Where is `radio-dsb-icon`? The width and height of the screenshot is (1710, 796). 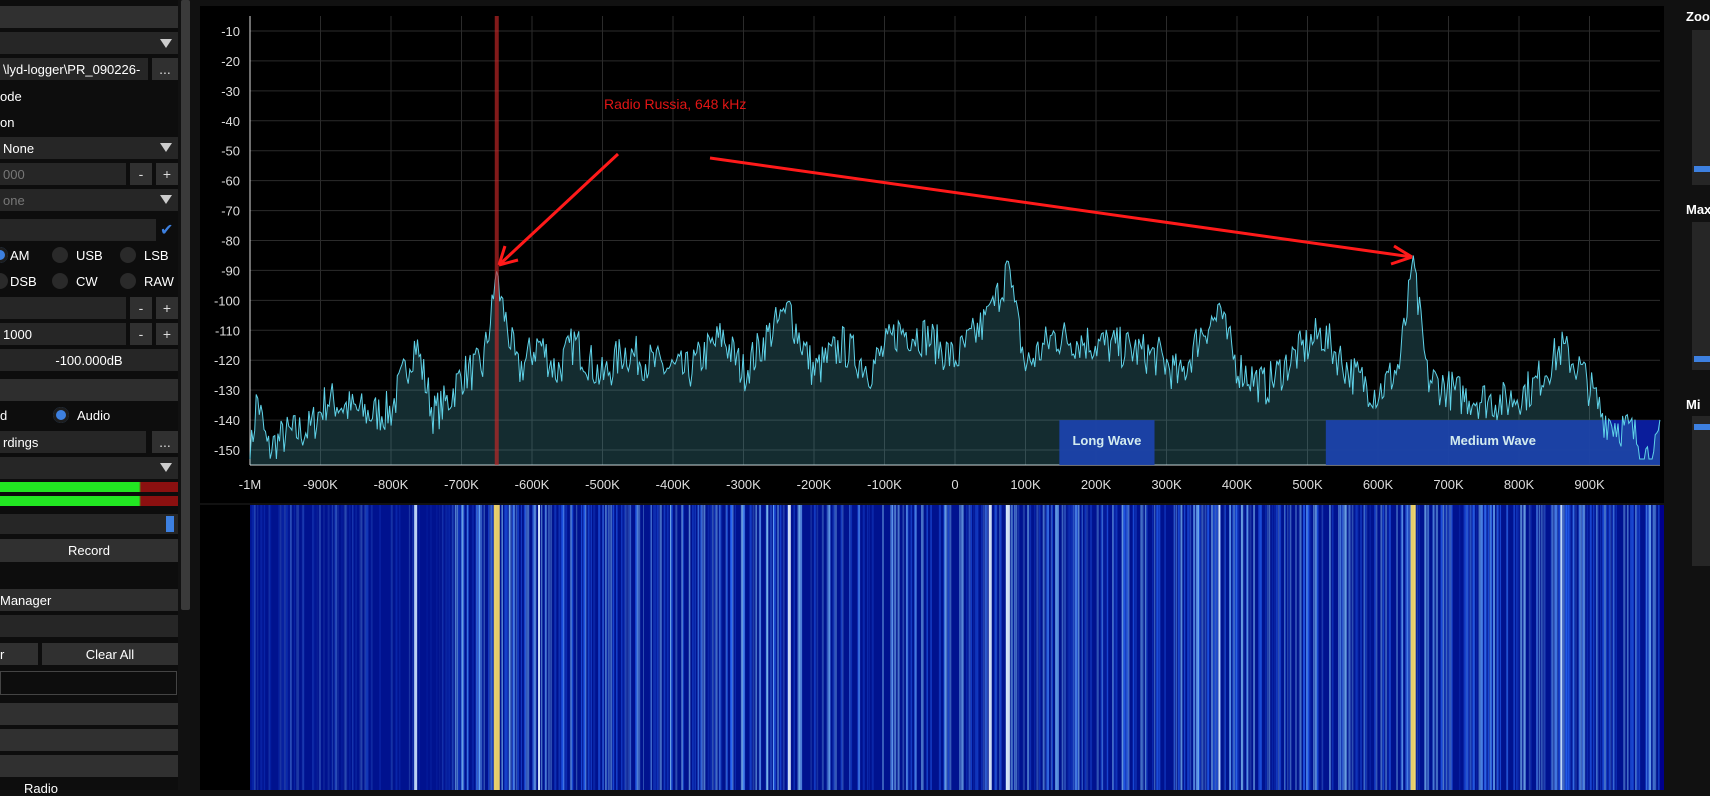 radio-dsb-icon is located at coordinates (4, 281).